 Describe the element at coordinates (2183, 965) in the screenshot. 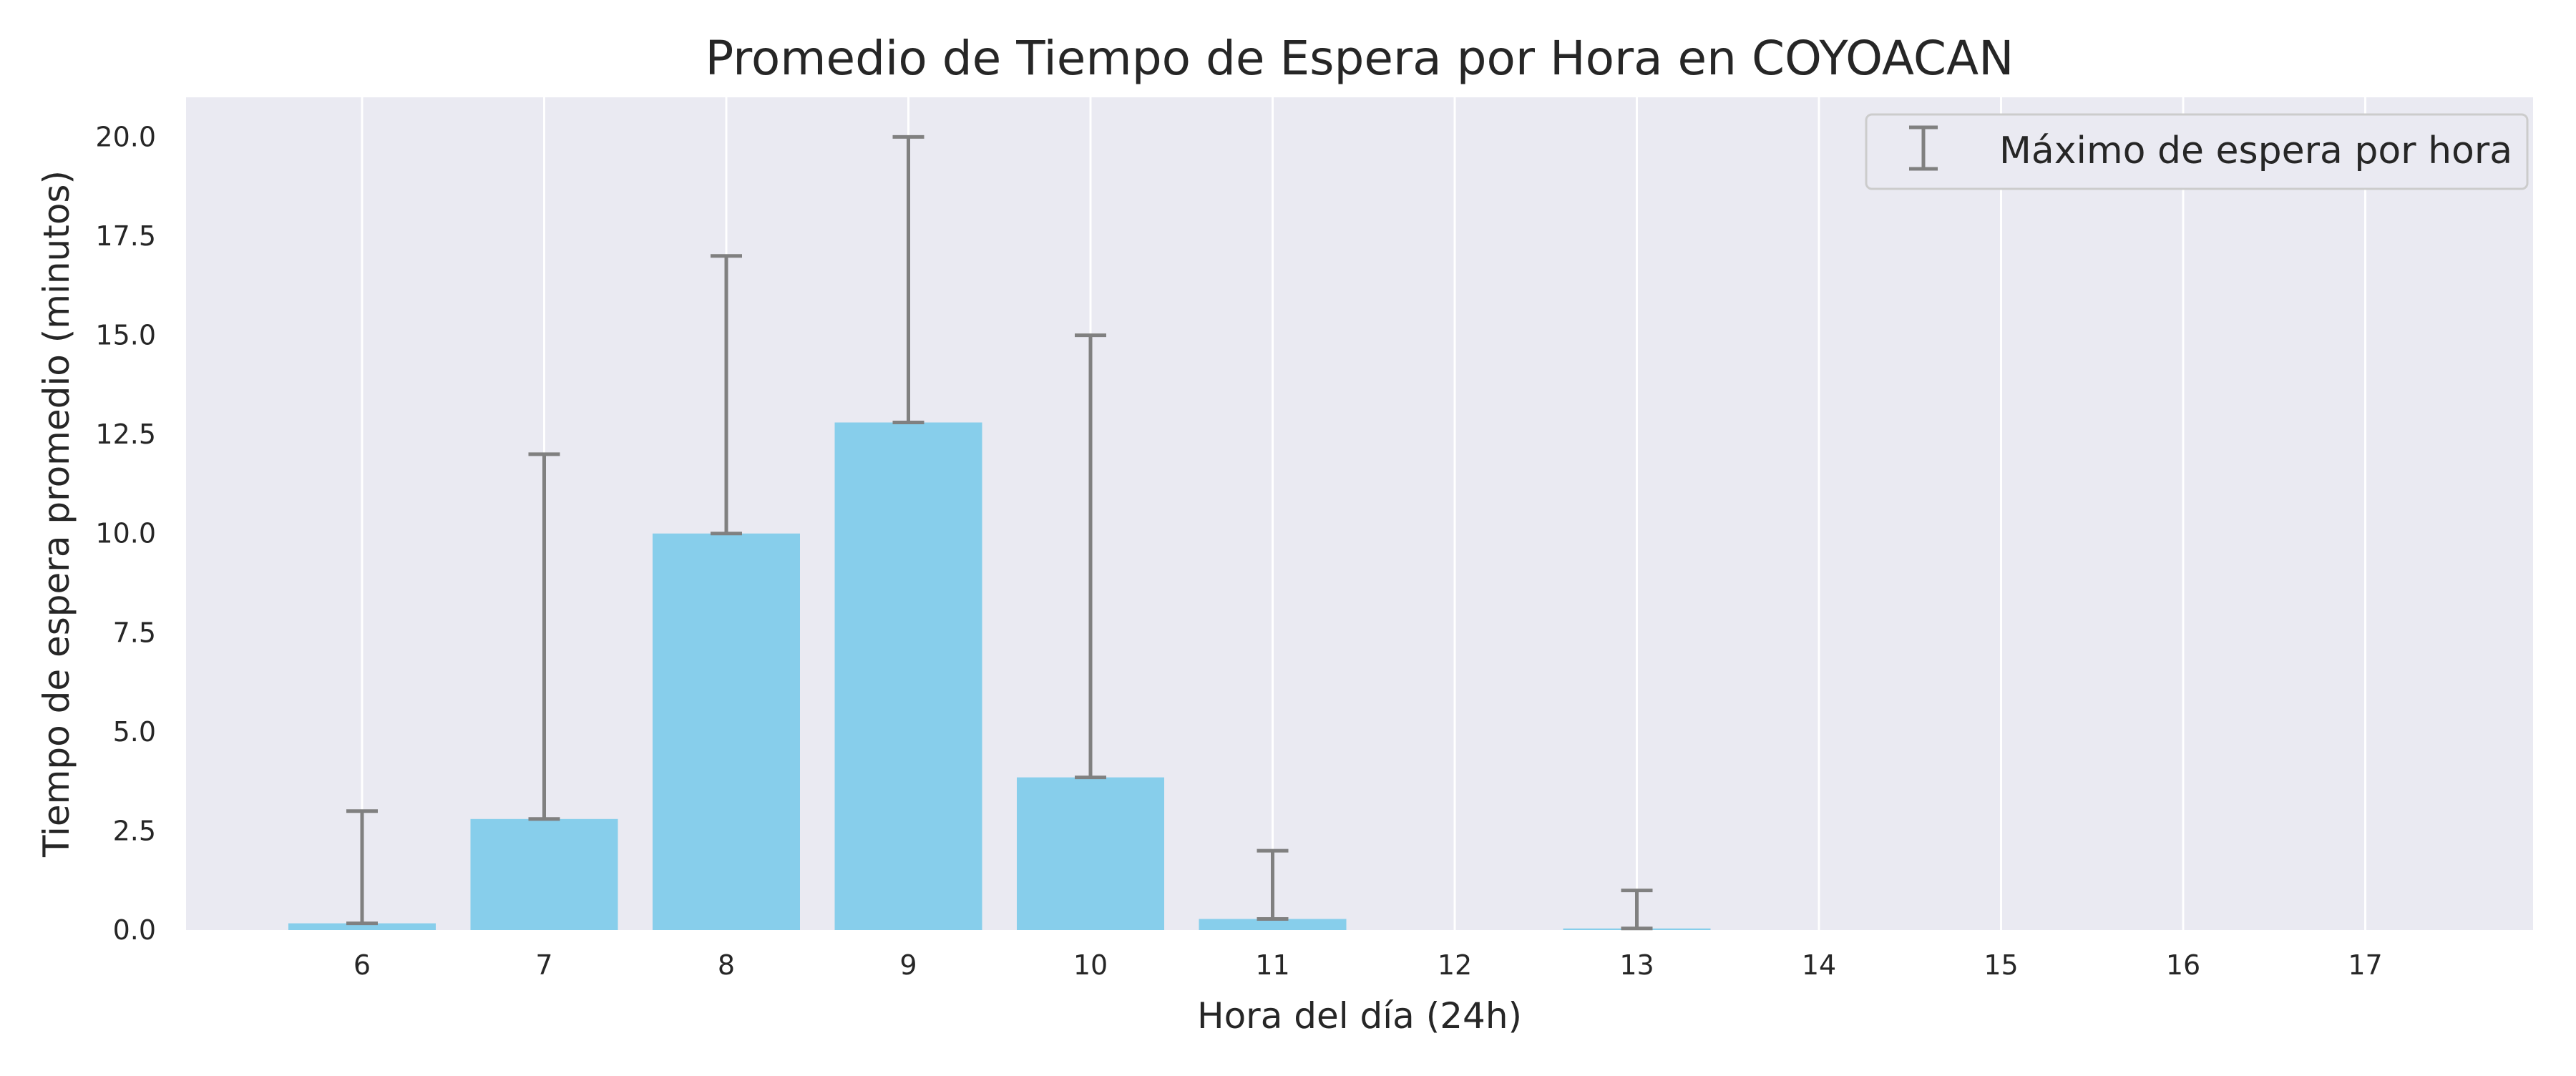

I see `x-tick-label: 16` at that location.